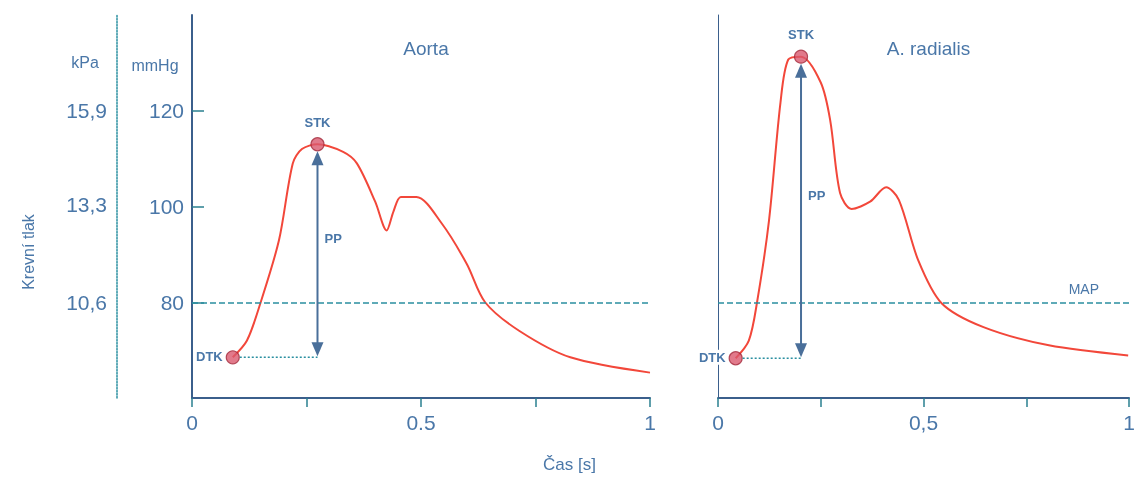  What do you see at coordinates (155, 65) in the screenshot?
I see `y-axis-title: mmHg` at bounding box center [155, 65].